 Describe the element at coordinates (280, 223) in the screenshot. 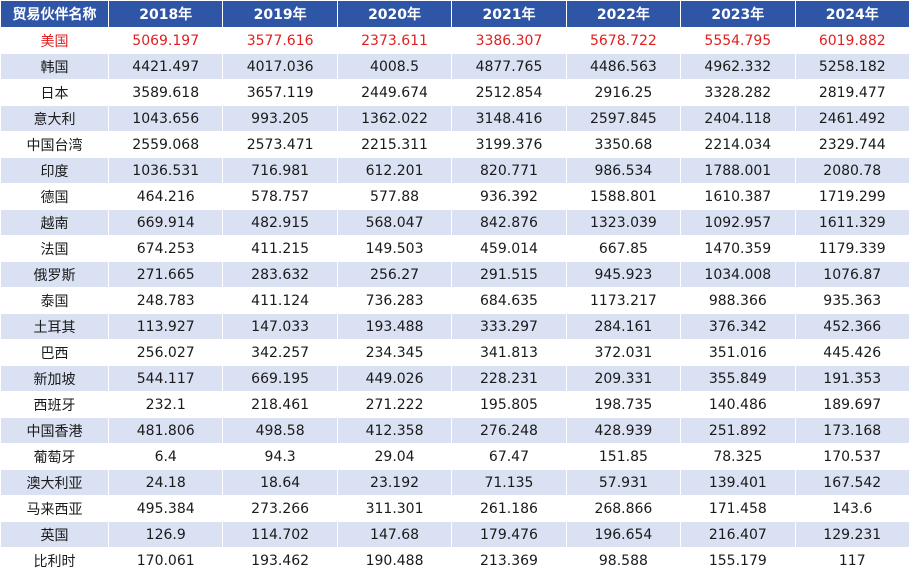

I see `value-cell: 482.915` at that location.